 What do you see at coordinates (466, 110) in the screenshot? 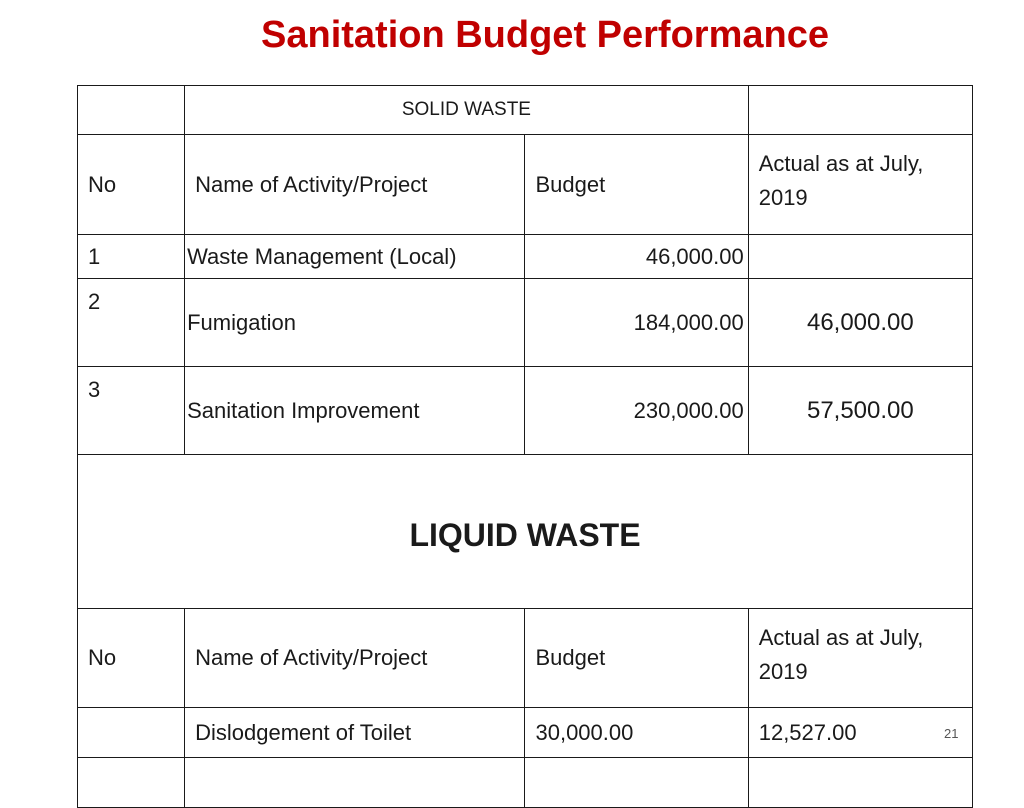
I see `solid-waste-label: SOLID WASTE` at bounding box center [466, 110].